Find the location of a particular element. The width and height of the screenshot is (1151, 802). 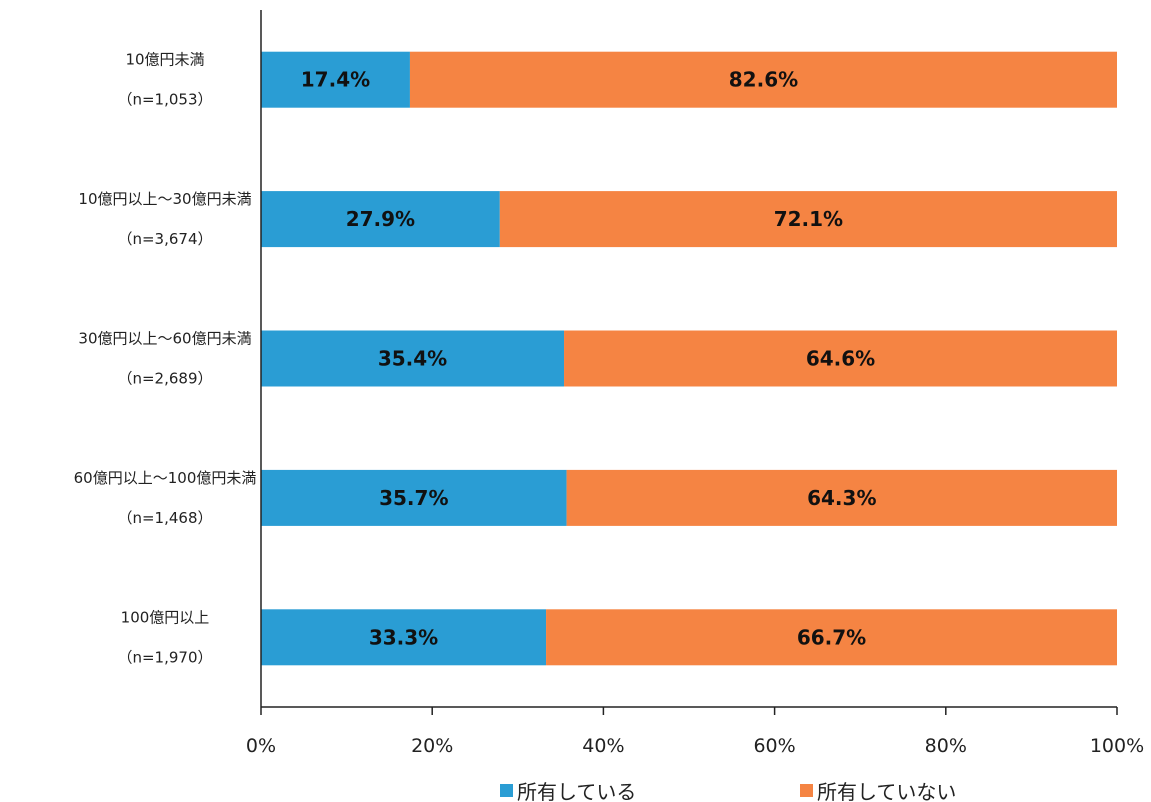

data-label: 82.6% is located at coordinates (763, 80).